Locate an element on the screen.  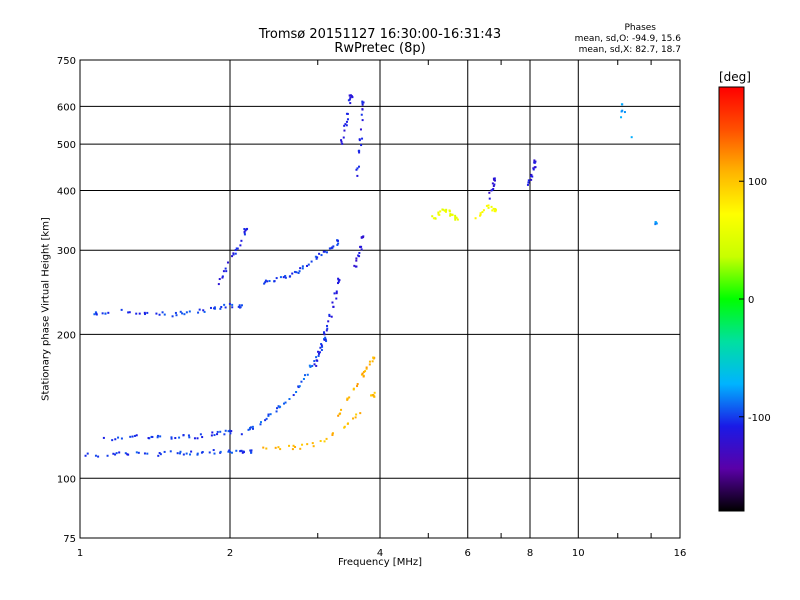
colorbar-tick-label: 100 is located at coordinates (757, 182).